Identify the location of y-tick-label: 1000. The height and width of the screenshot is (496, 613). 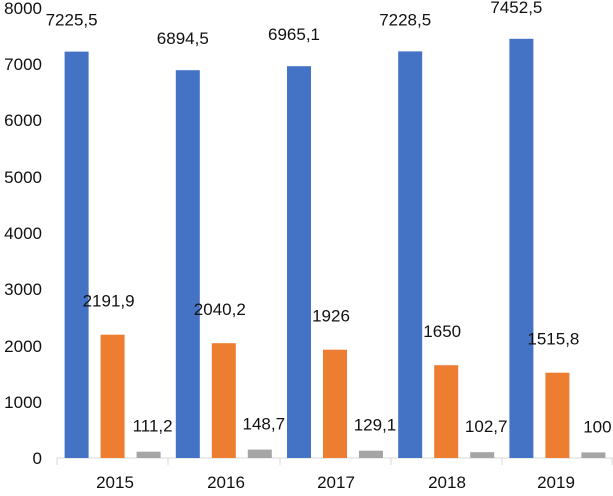
(23, 402).